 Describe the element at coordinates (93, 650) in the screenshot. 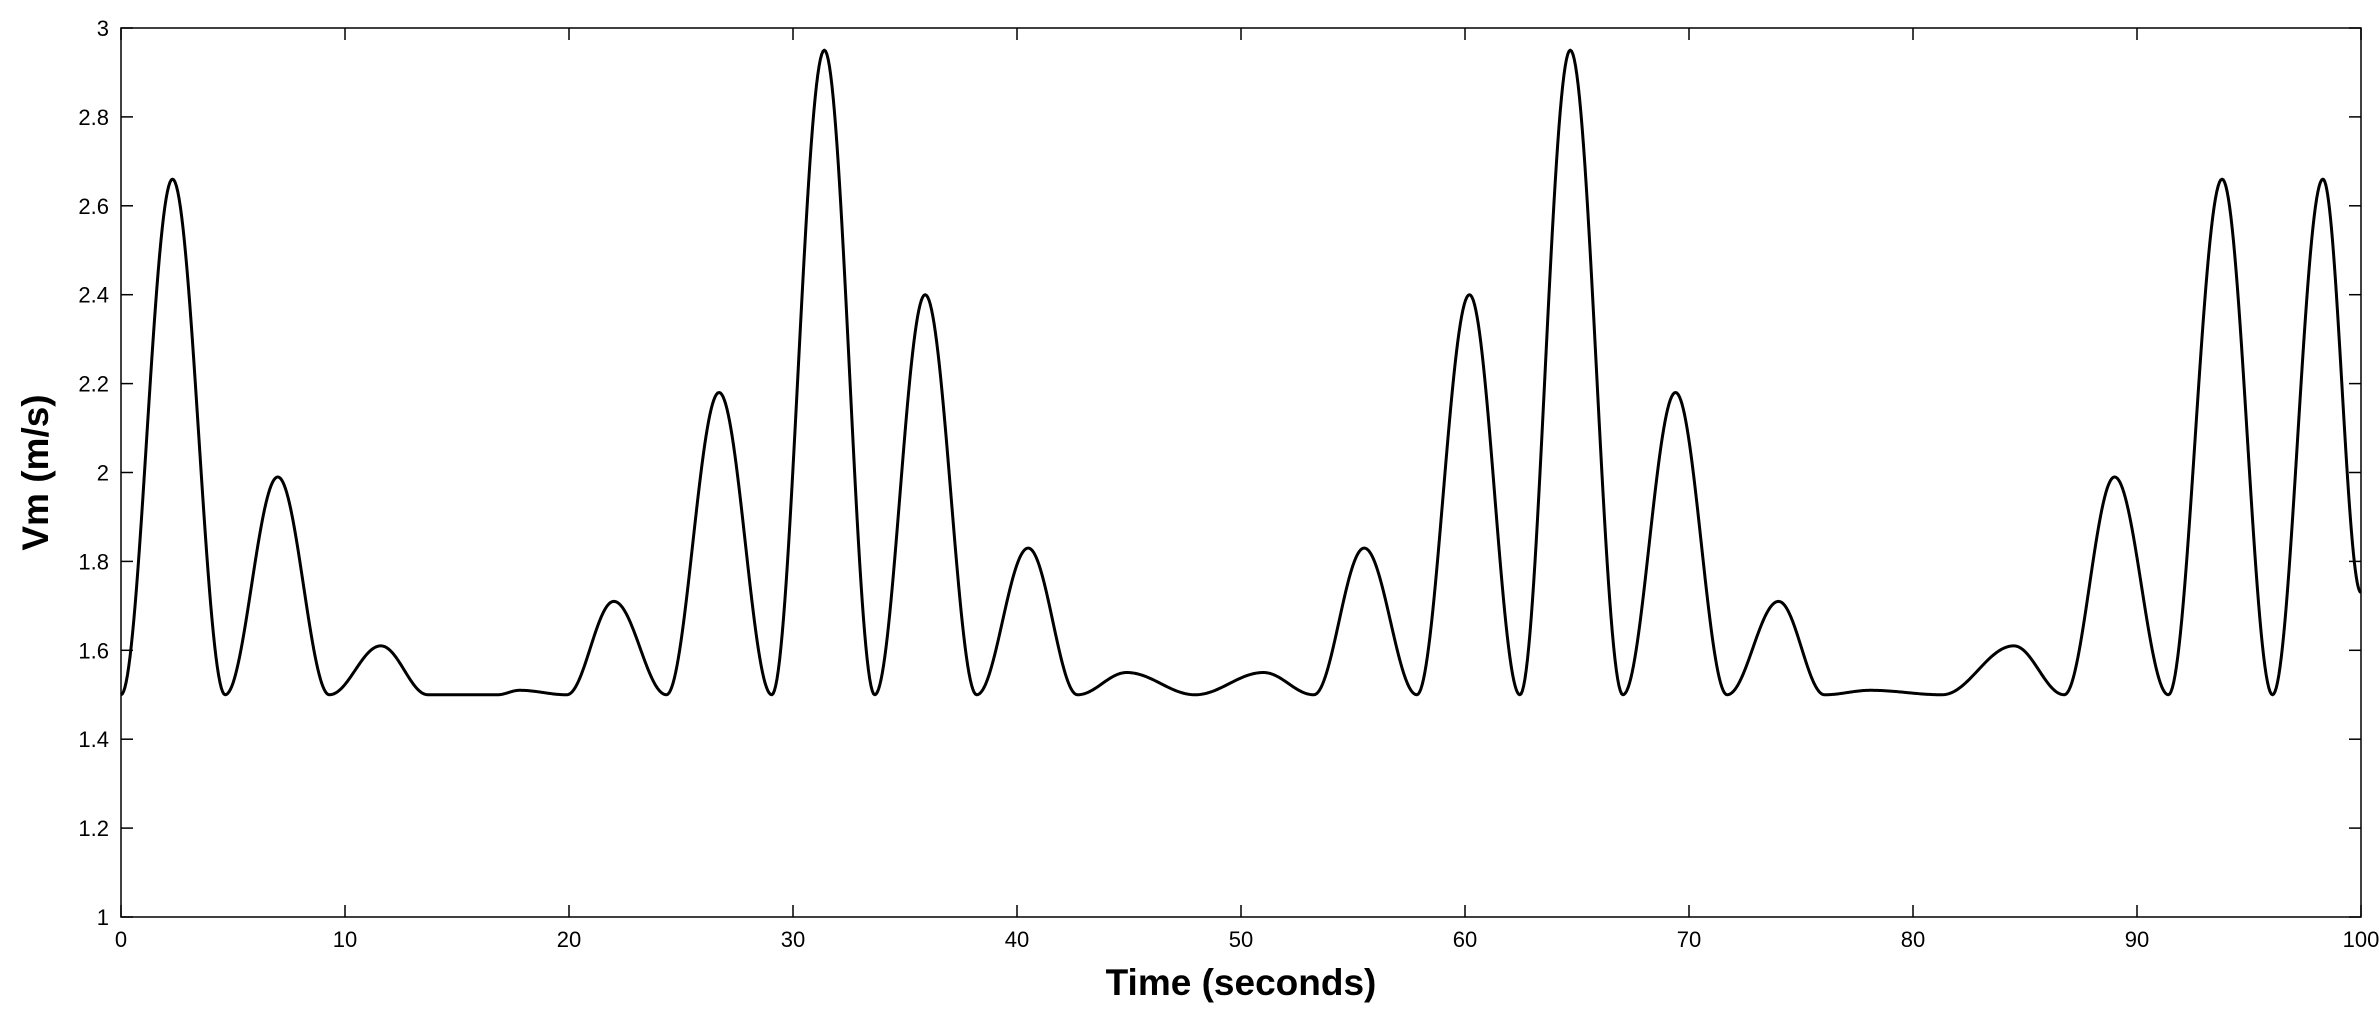

I see `y-tick-label-3: 1.6` at that location.